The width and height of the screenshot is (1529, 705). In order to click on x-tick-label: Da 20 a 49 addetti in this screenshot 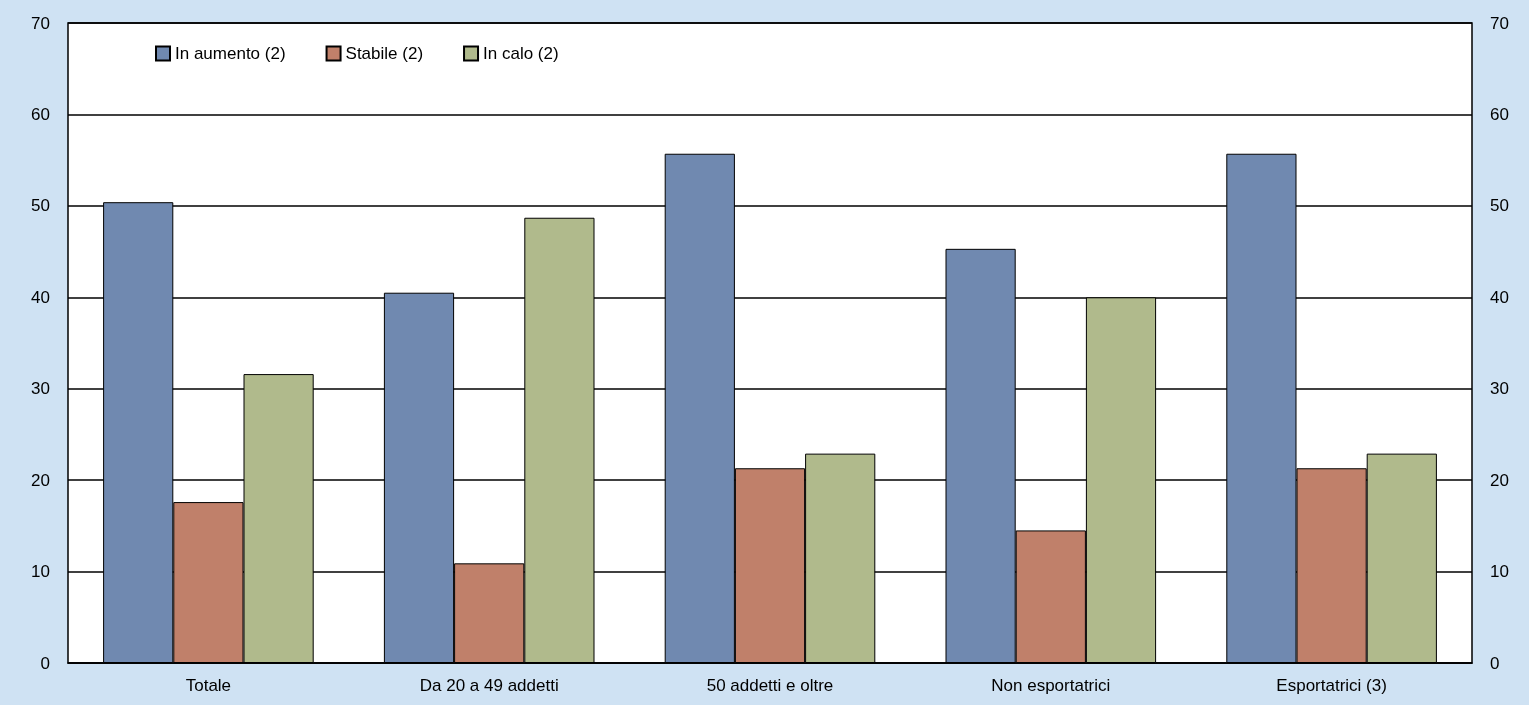, I will do `click(489, 685)`.